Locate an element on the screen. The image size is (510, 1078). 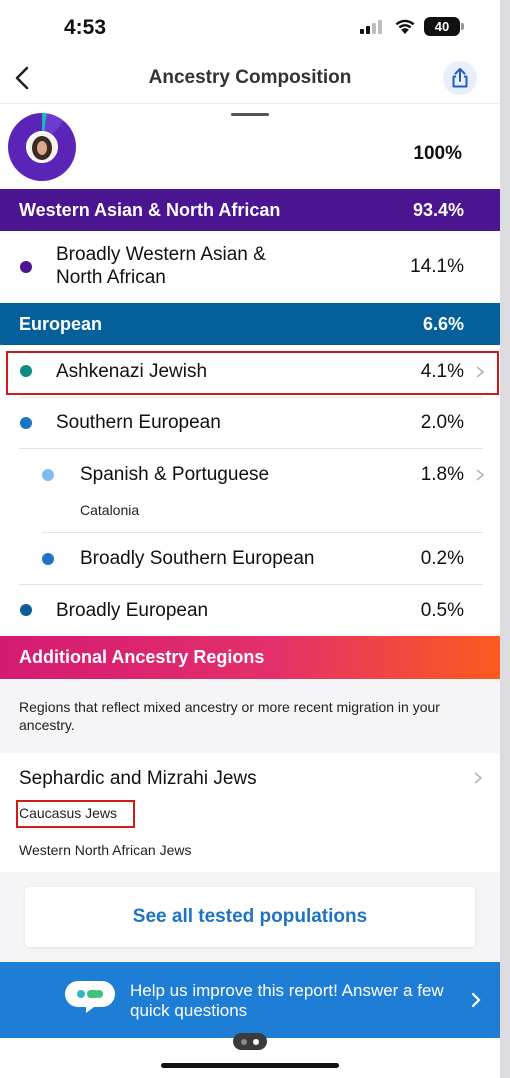
share-button is located at coordinates (460, 78).